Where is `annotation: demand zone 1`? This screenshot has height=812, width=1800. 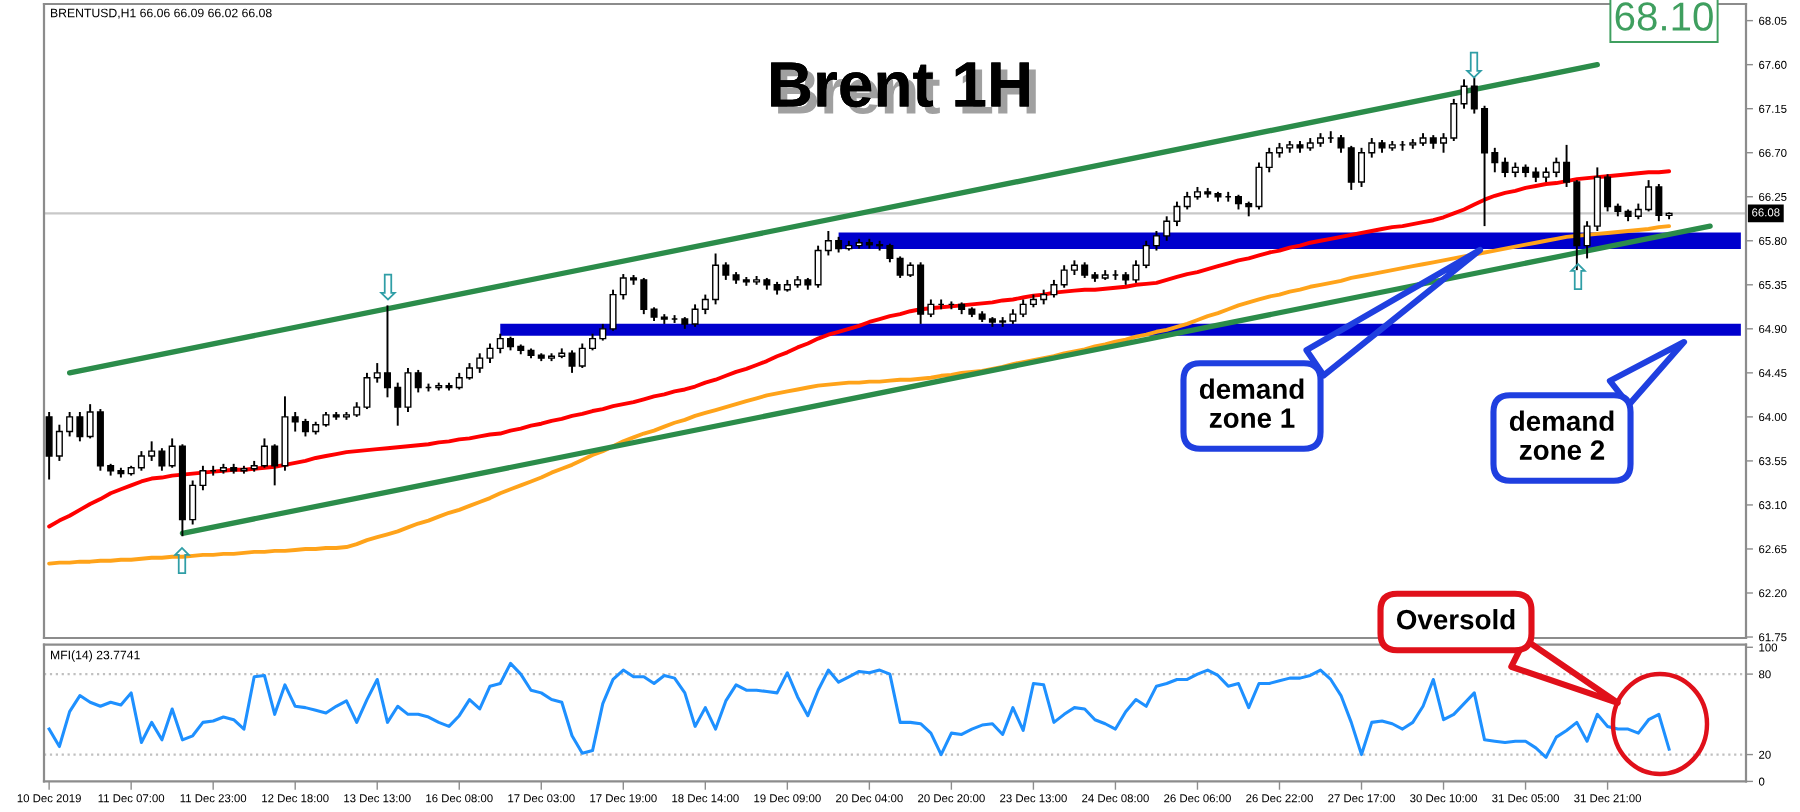 annotation: demand zone 1 is located at coordinates (1251, 403).